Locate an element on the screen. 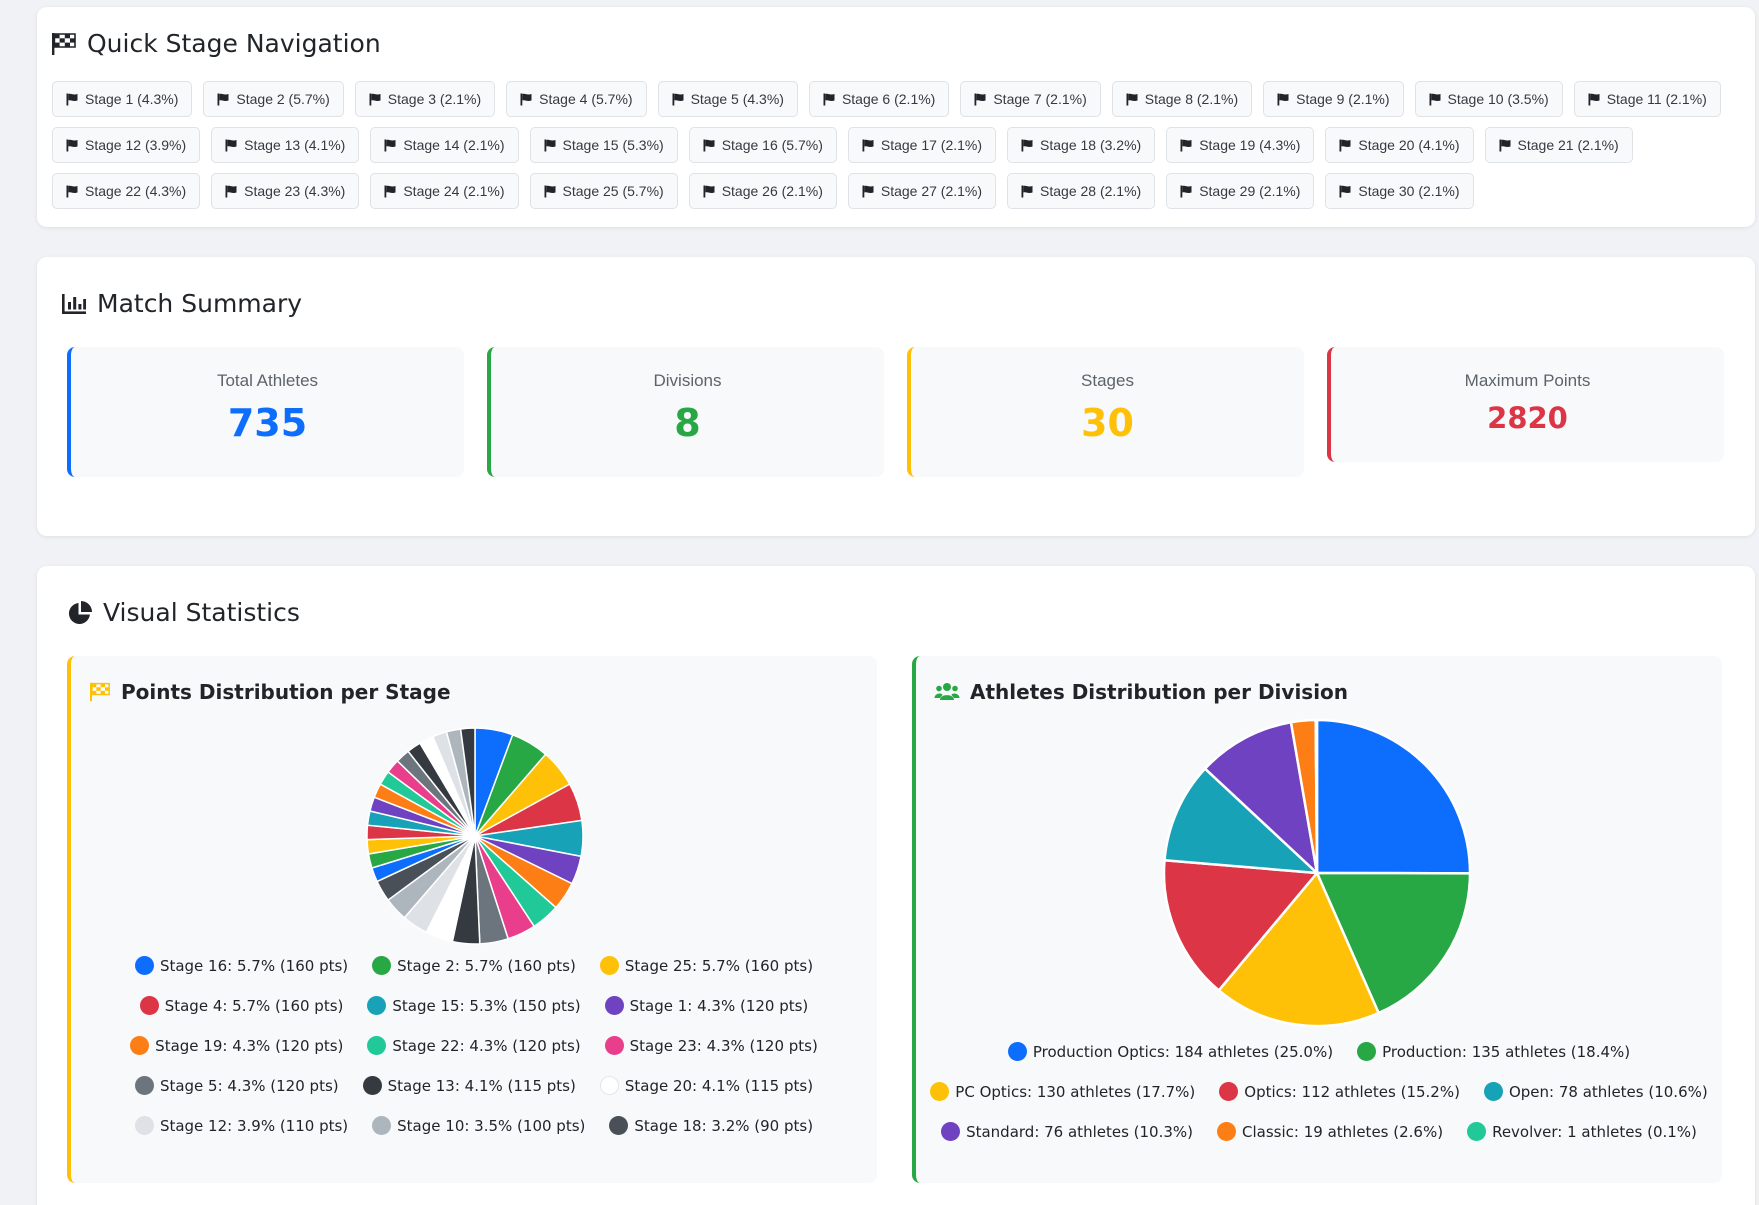  stage-button-22: Stage 22 (4.3%) is located at coordinates (126, 191).